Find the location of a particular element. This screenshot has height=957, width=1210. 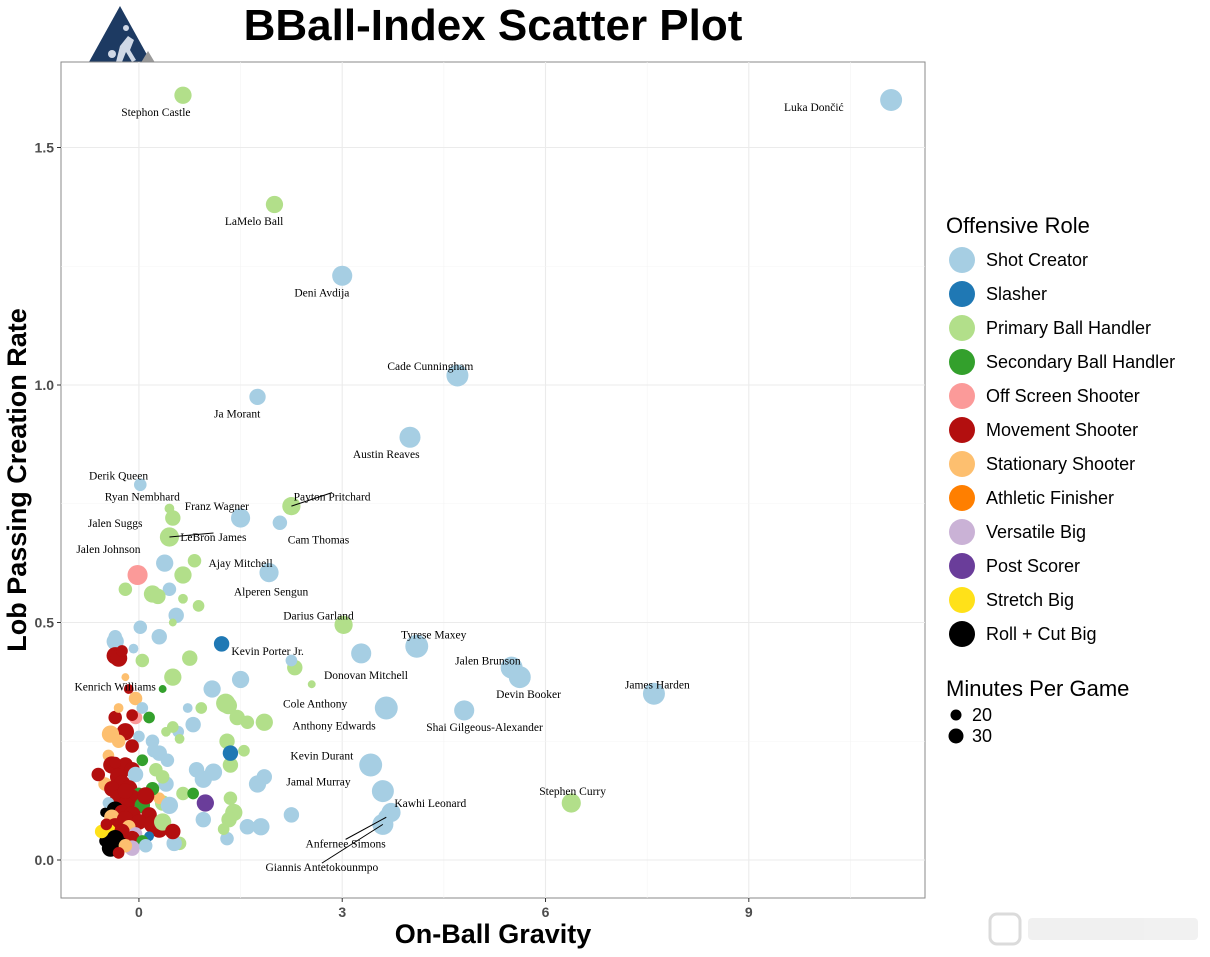

point-label: Kawhi Leonard is located at coordinates (430, 804).